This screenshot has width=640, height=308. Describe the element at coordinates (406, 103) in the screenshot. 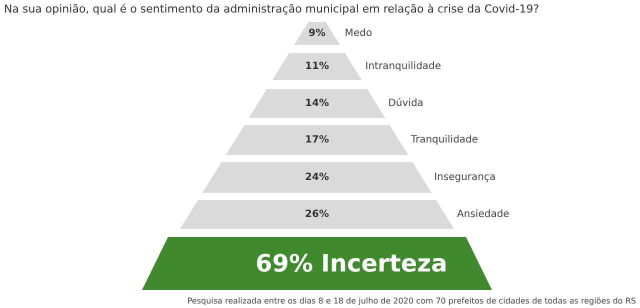

I see `category-label: Dúvida` at that location.